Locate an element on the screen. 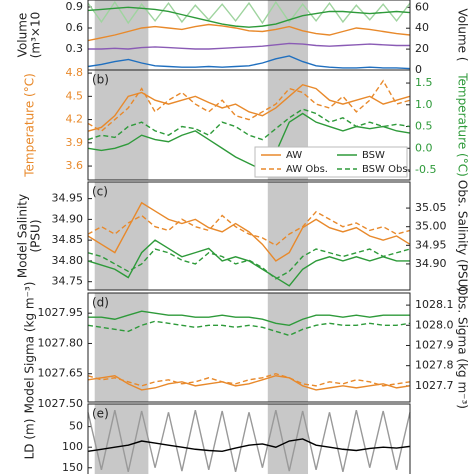 This screenshot has height=474, width=474. panel-label: (d) is located at coordinates (100, 303).